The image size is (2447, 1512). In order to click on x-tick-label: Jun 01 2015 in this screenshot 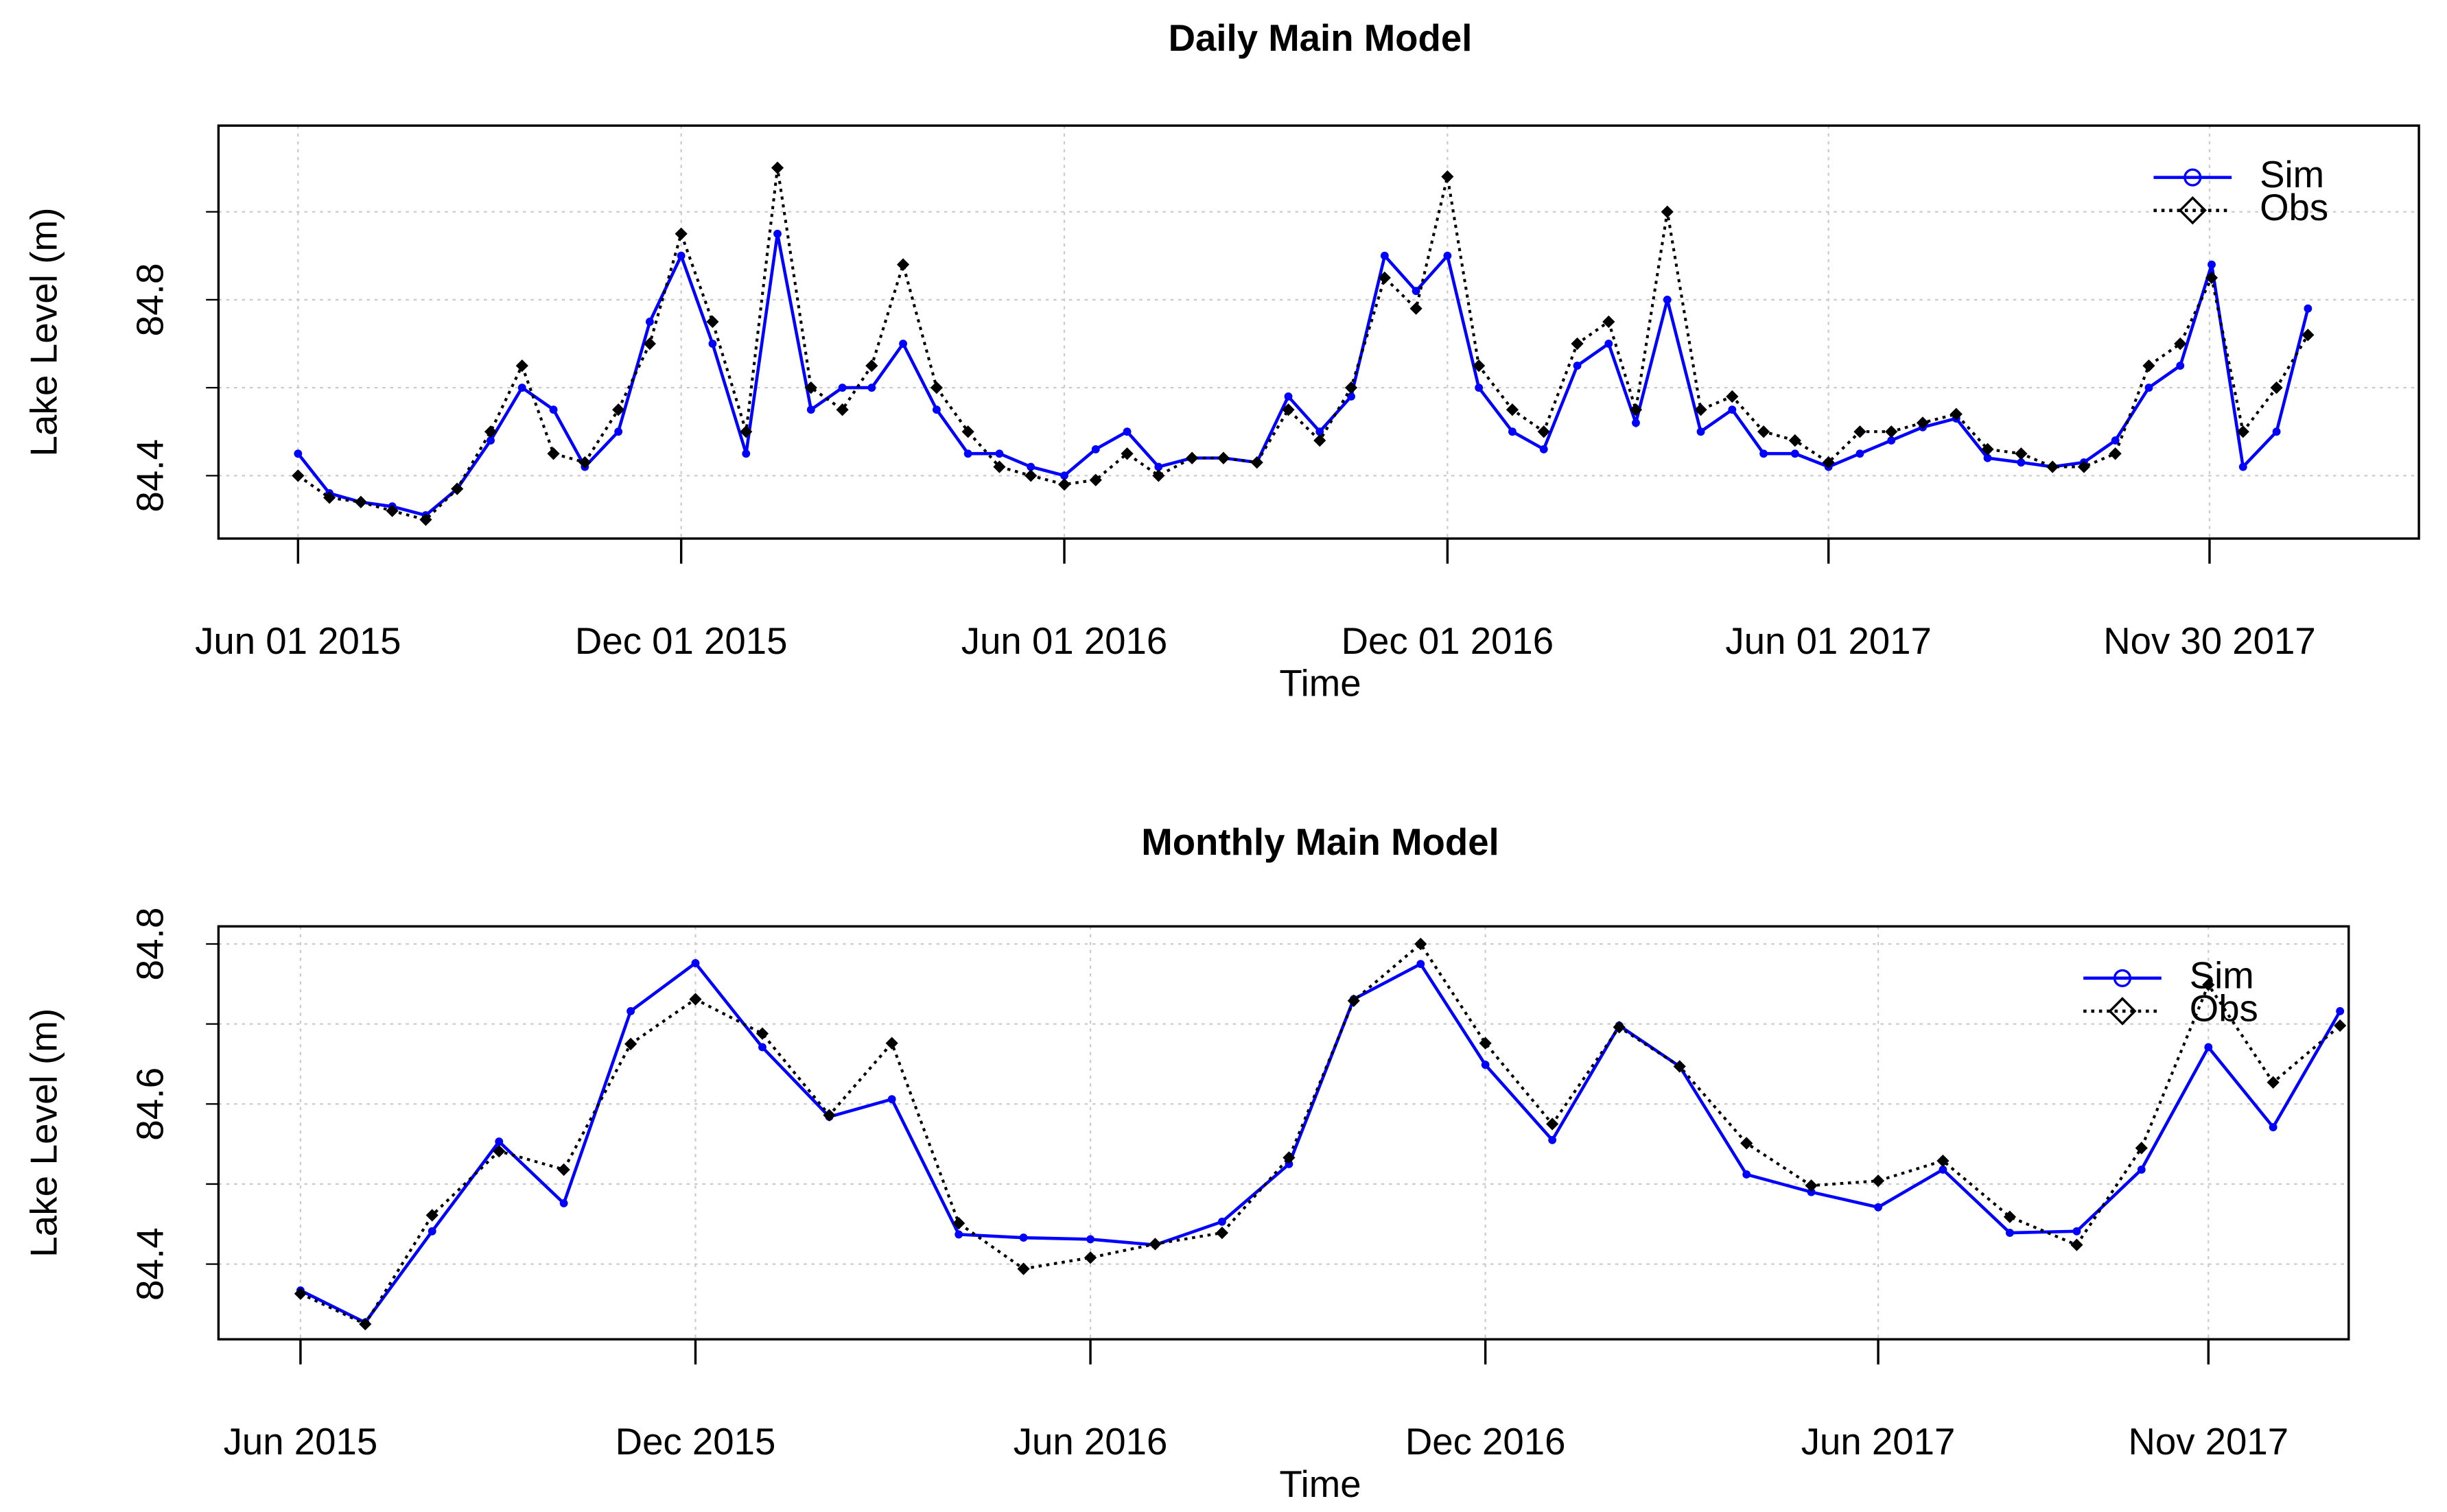, I will do `click(298, 640)`.